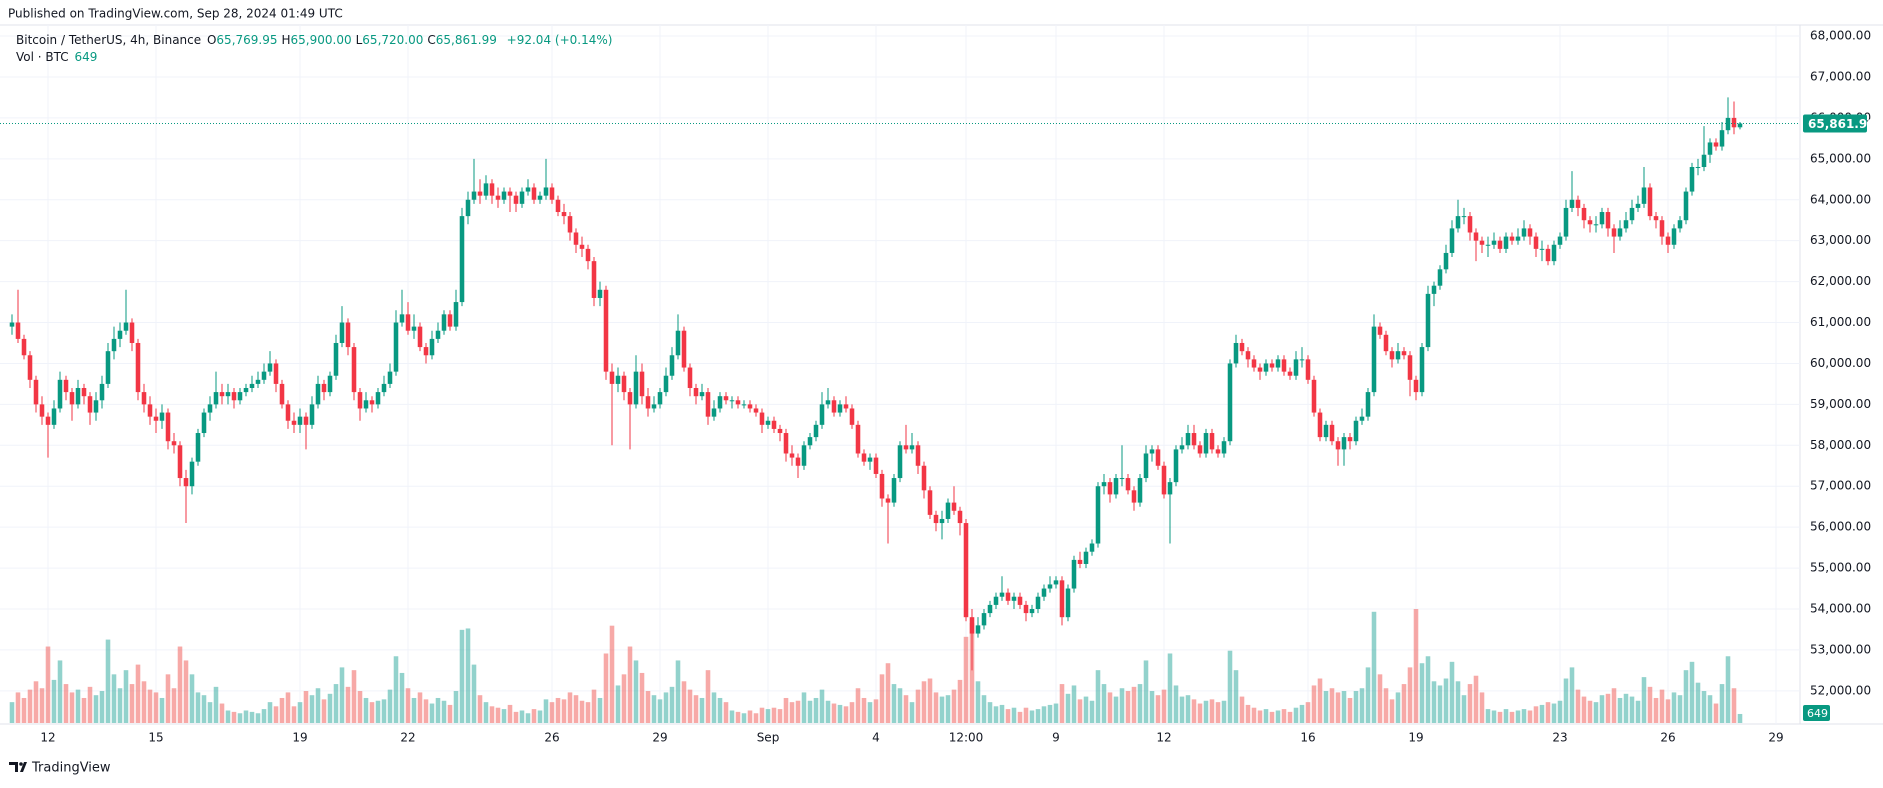 The width and height of the screenshot is (1883, 788). I want to click on y-tick-label: 61,000.00, so click(1840, 322).